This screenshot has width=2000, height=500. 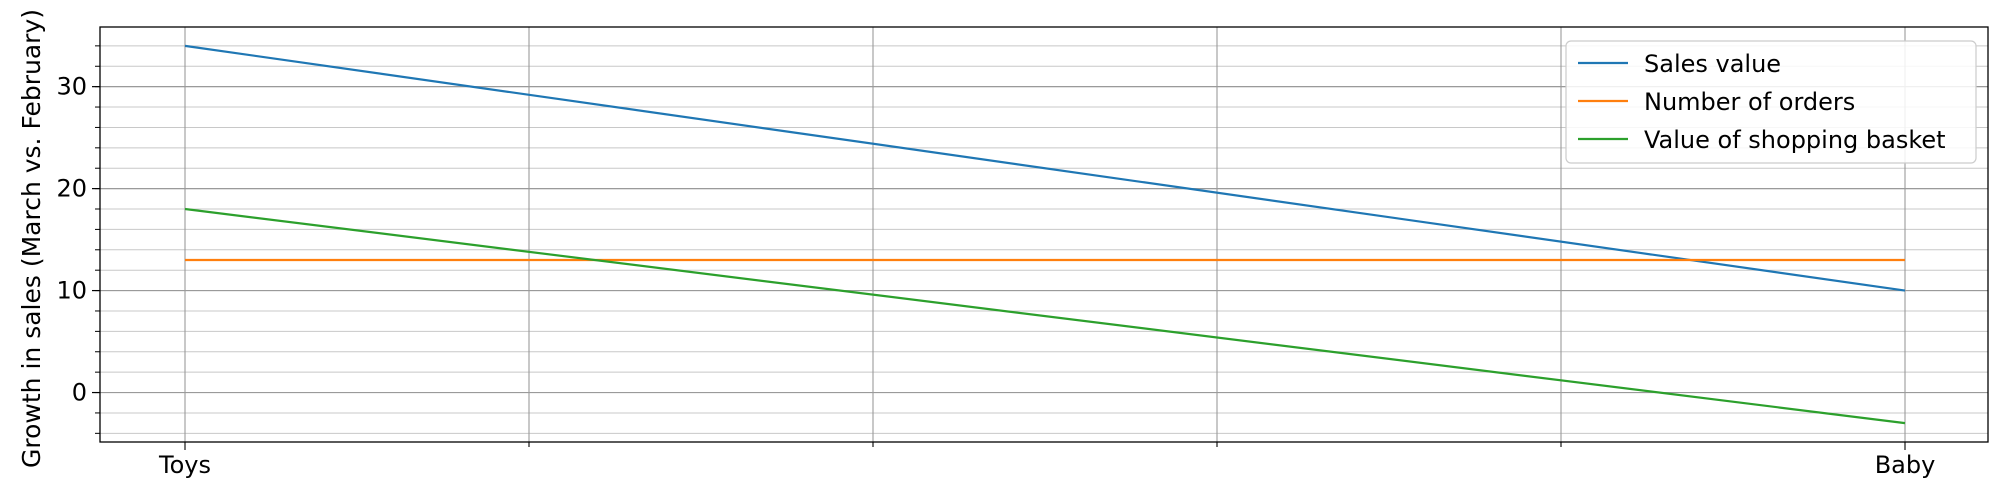 I want to click on x-tick-label: Baby, so click(x=1905, y=465).